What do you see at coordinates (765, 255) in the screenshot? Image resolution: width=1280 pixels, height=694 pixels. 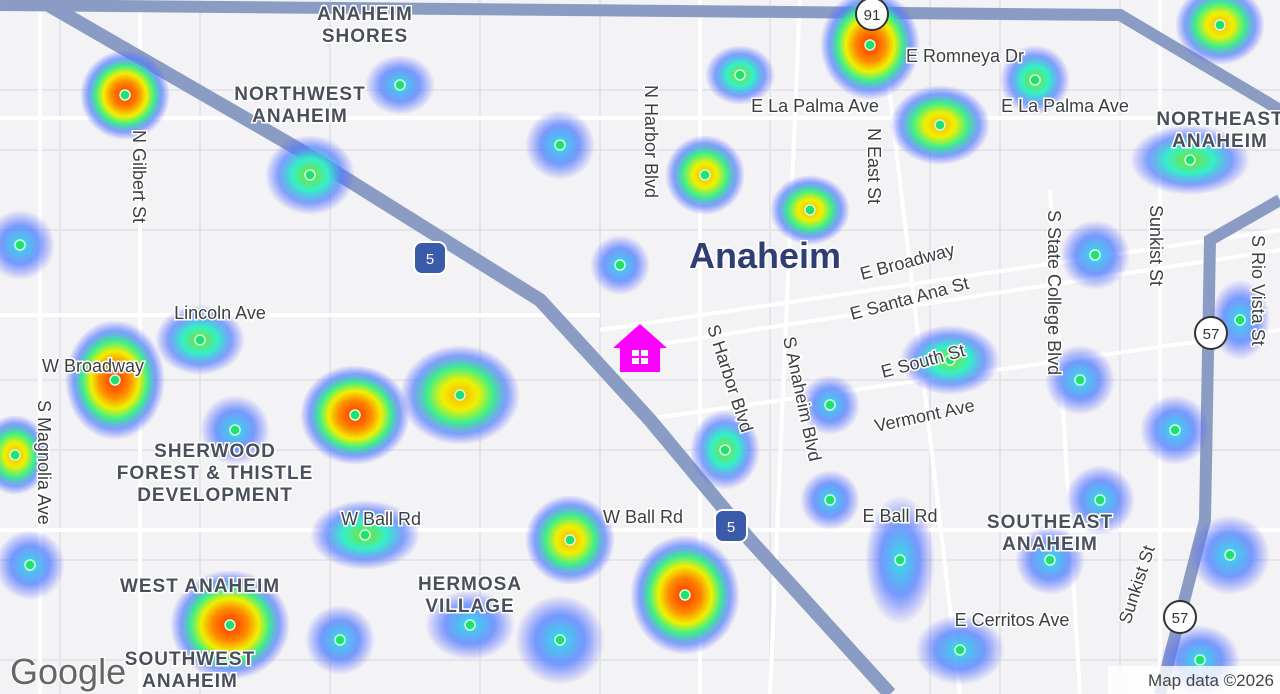 I see `city-label: Anaheim` at bounding box center [765, 255].